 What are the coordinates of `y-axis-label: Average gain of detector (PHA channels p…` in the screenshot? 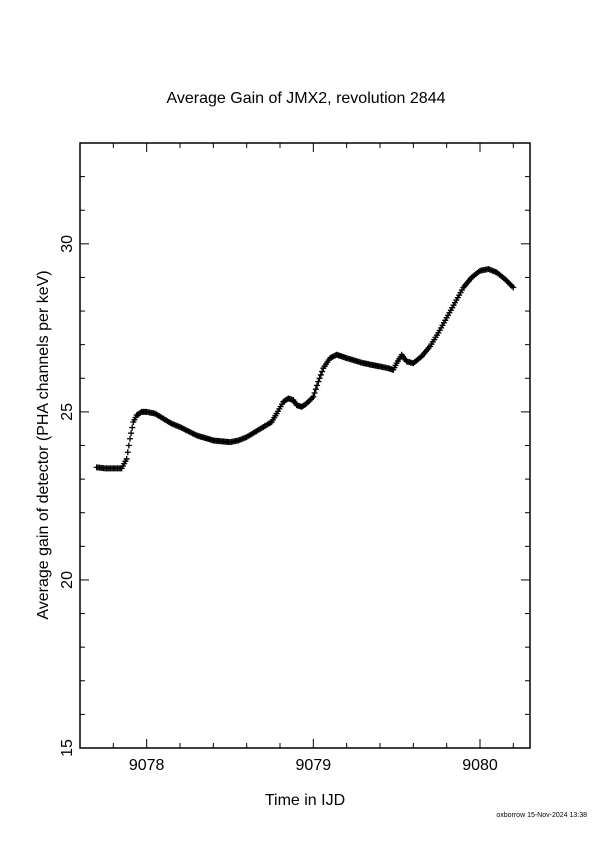 It's located at (43, 444).